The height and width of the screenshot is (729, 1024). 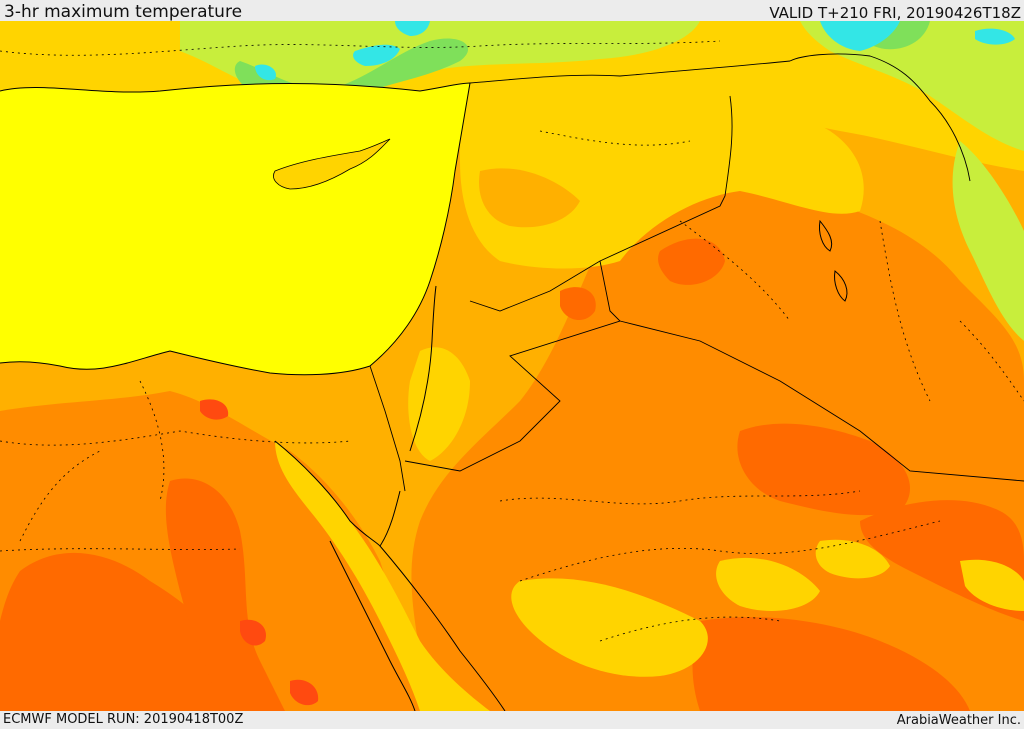 What do you see at coordinates (995, 36) in the screenshot?
I see `far-northeast-cool-patch` at bounding box center [995, 36].